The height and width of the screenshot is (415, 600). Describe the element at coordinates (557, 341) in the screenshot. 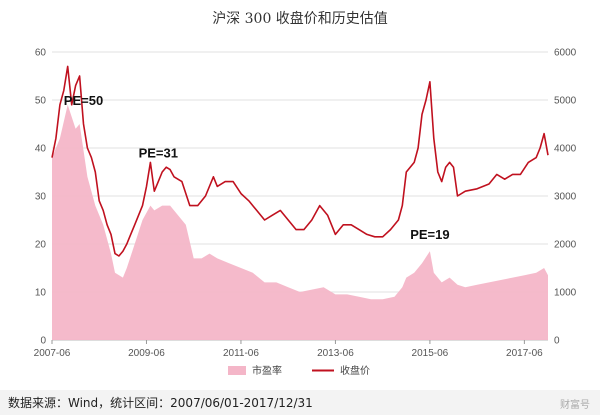

I see `right-tick-label: 0` at that location.